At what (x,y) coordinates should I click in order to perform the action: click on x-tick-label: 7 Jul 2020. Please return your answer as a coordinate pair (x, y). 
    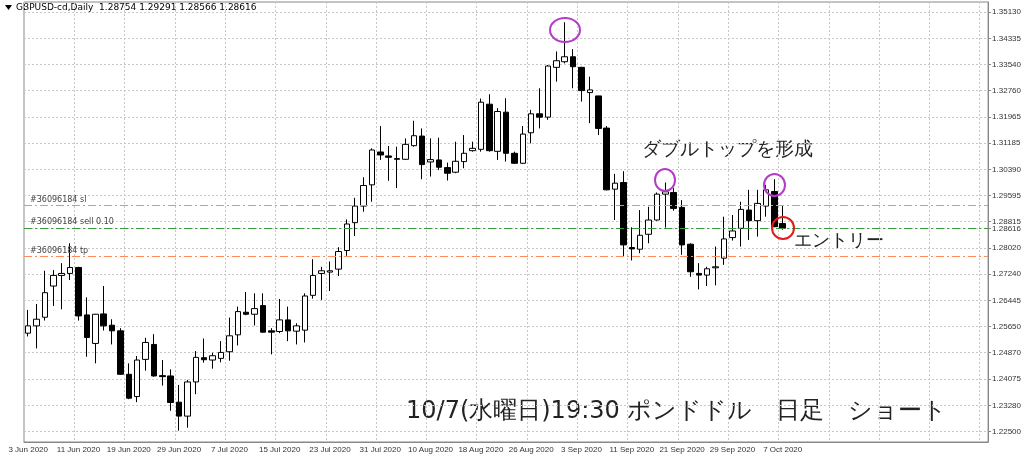
    Looking at the image, I should click on (229, 449).